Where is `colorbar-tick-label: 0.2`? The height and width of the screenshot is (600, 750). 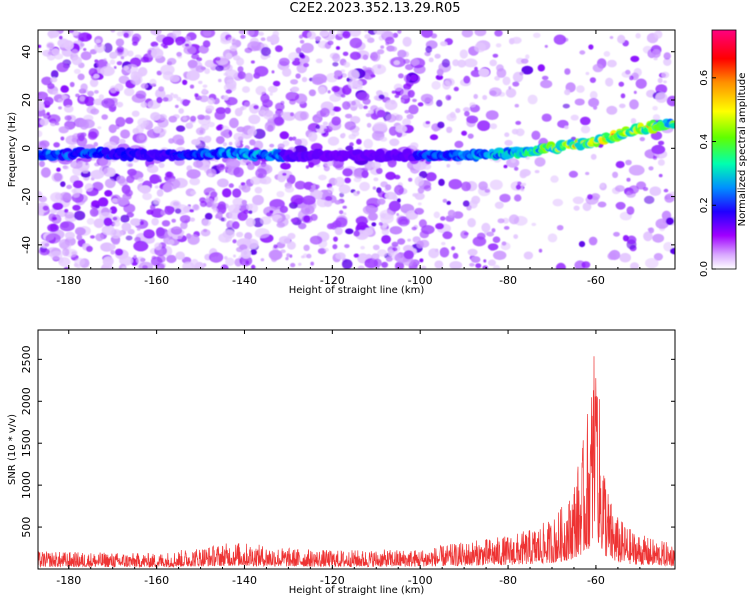
colorbar-tick-label: 0.2 is located at coordinates (704, 205).